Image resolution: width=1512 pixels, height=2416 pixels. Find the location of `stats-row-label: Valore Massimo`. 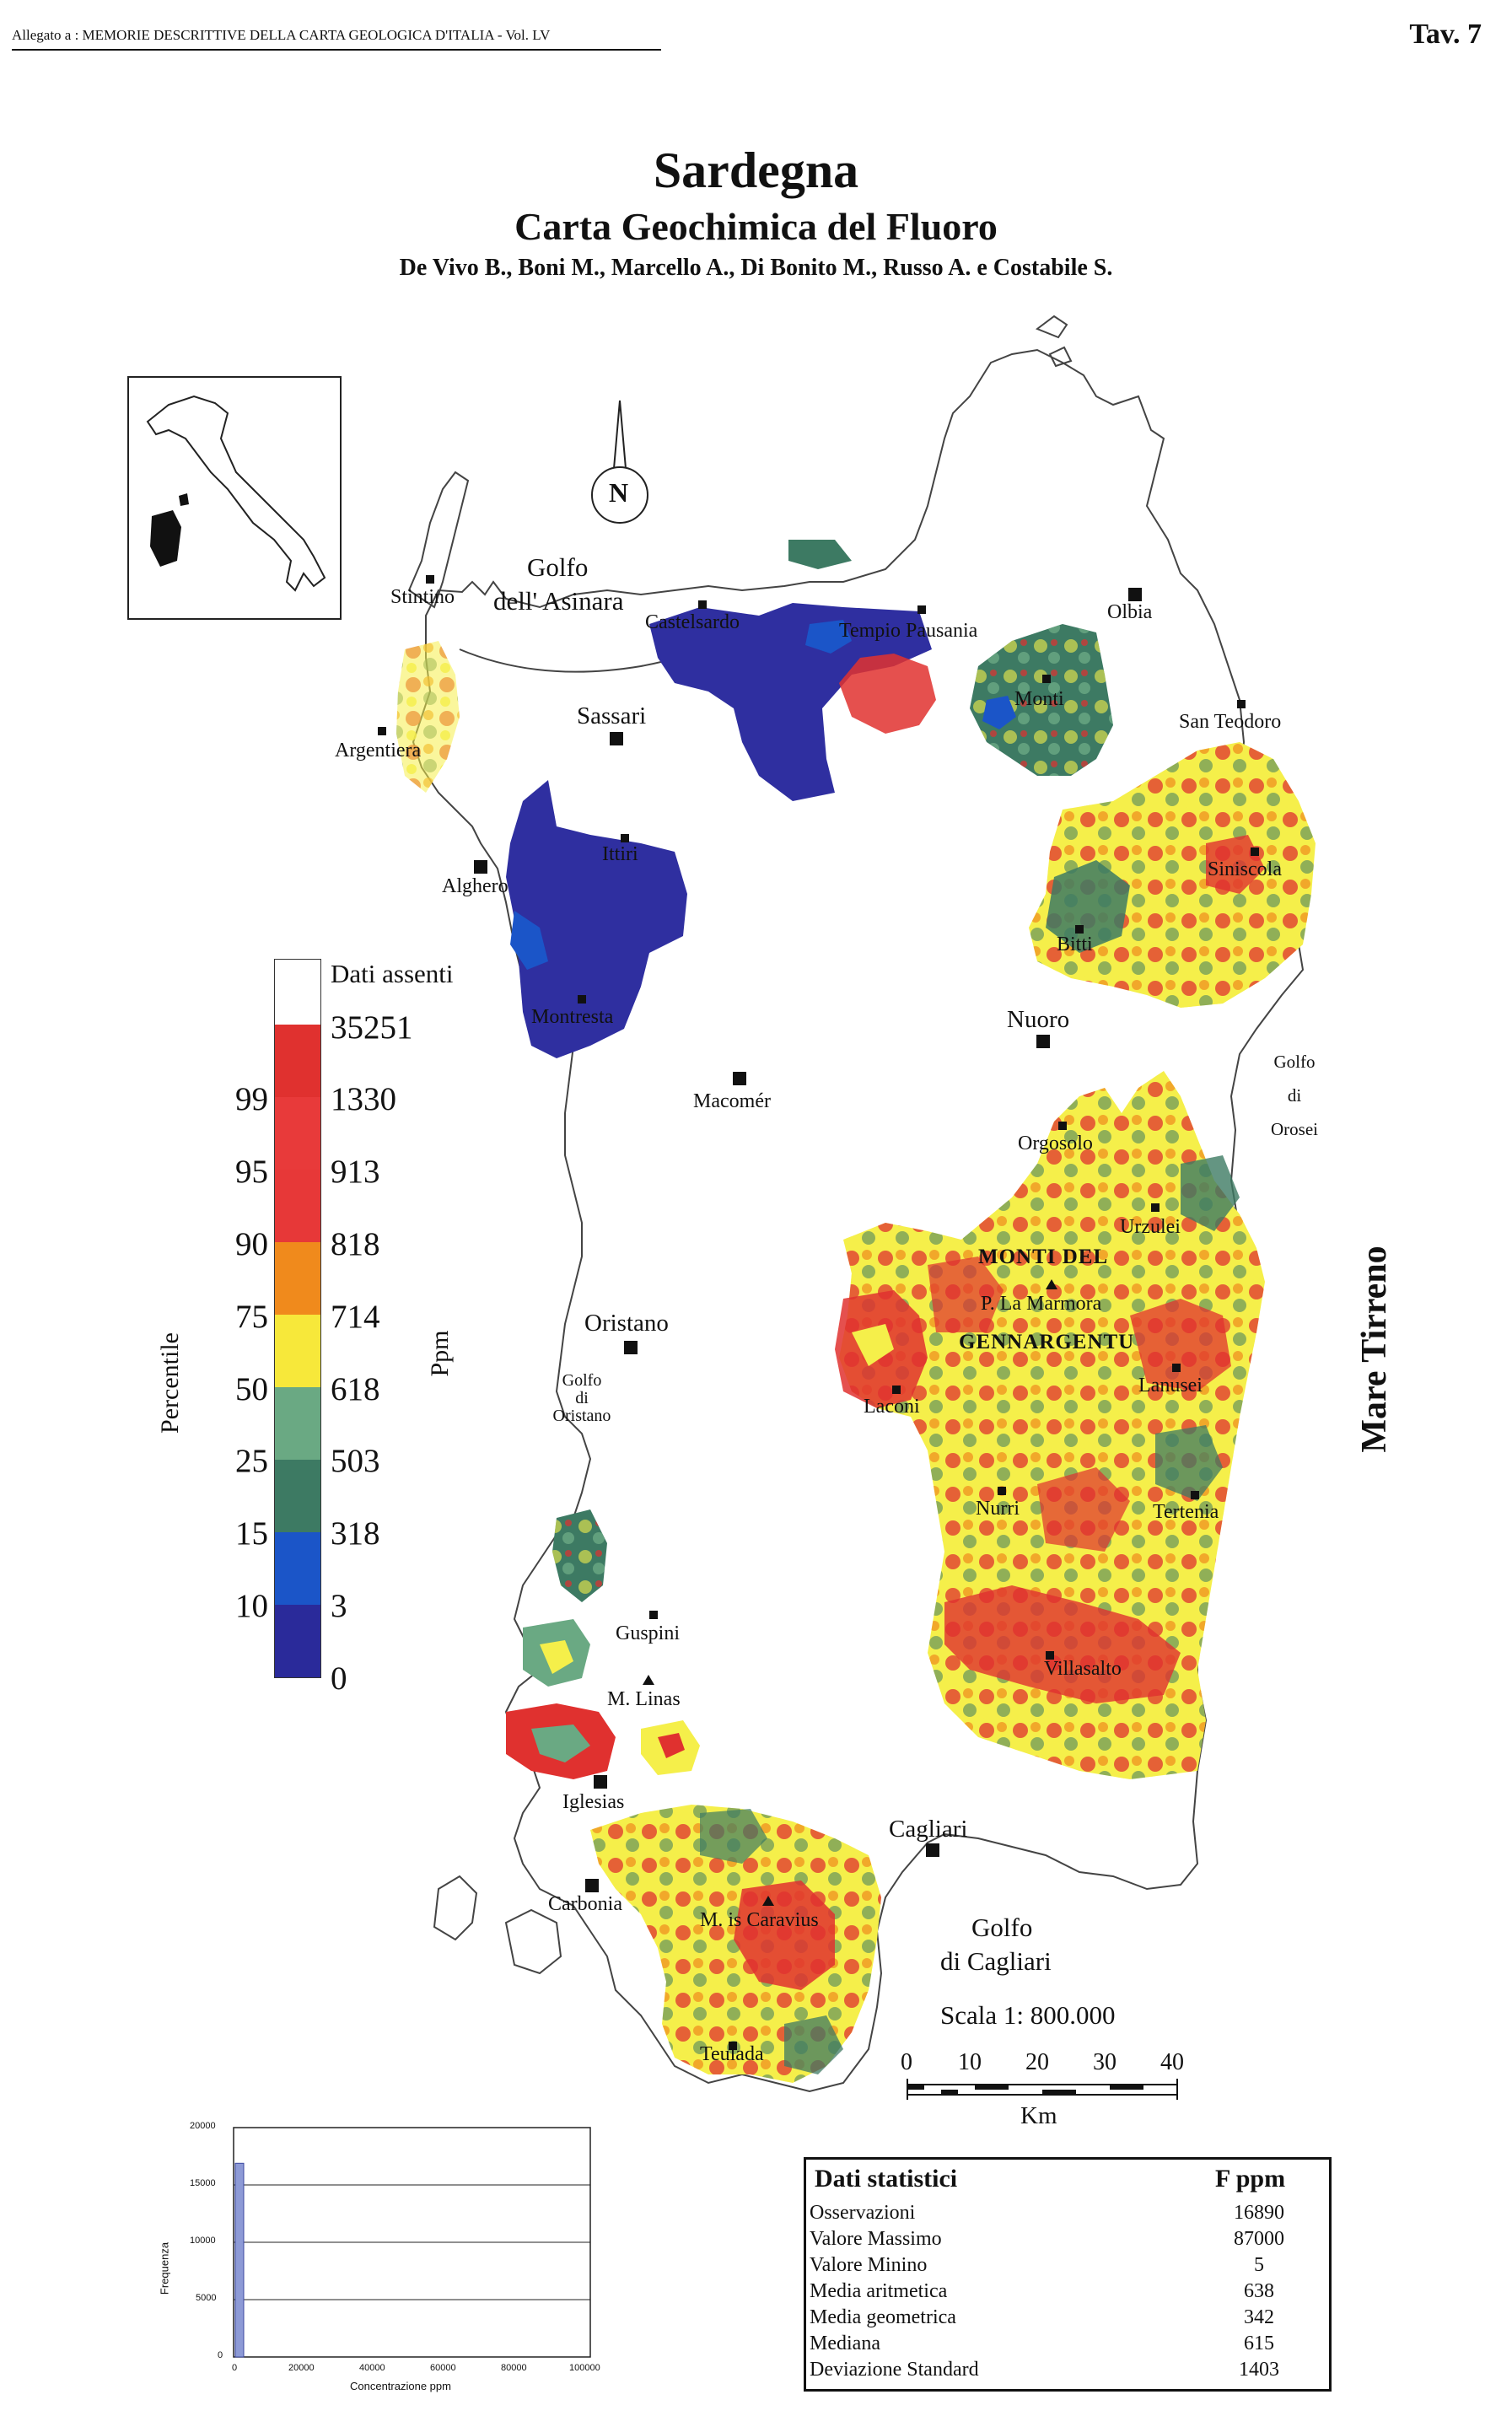

stats-row-label: Valore Massimo is located at coordinates (876, 2239).